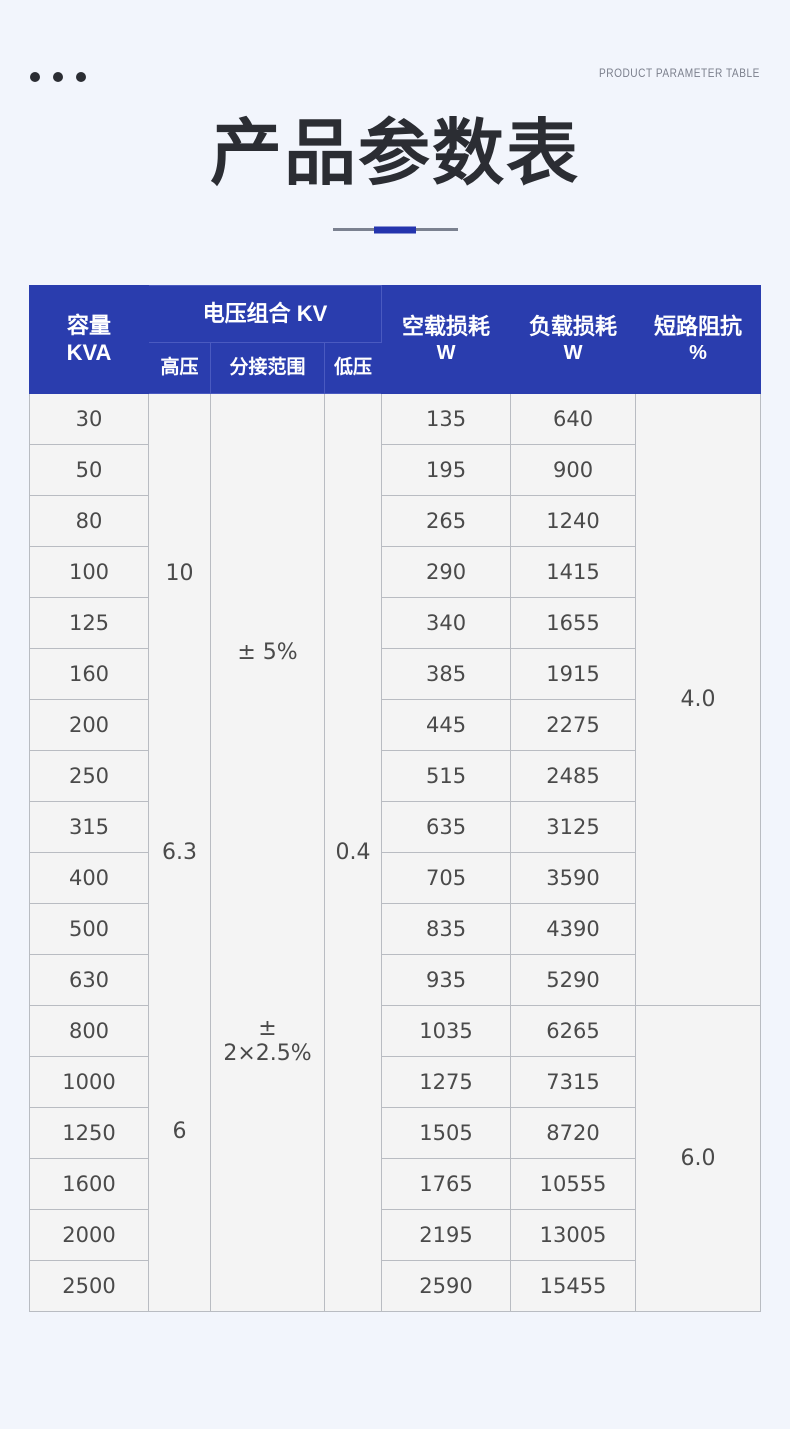 The height and width of the screenshot is (1429, 790). I want to click on cell-capacity: 315, so click(89, 827).